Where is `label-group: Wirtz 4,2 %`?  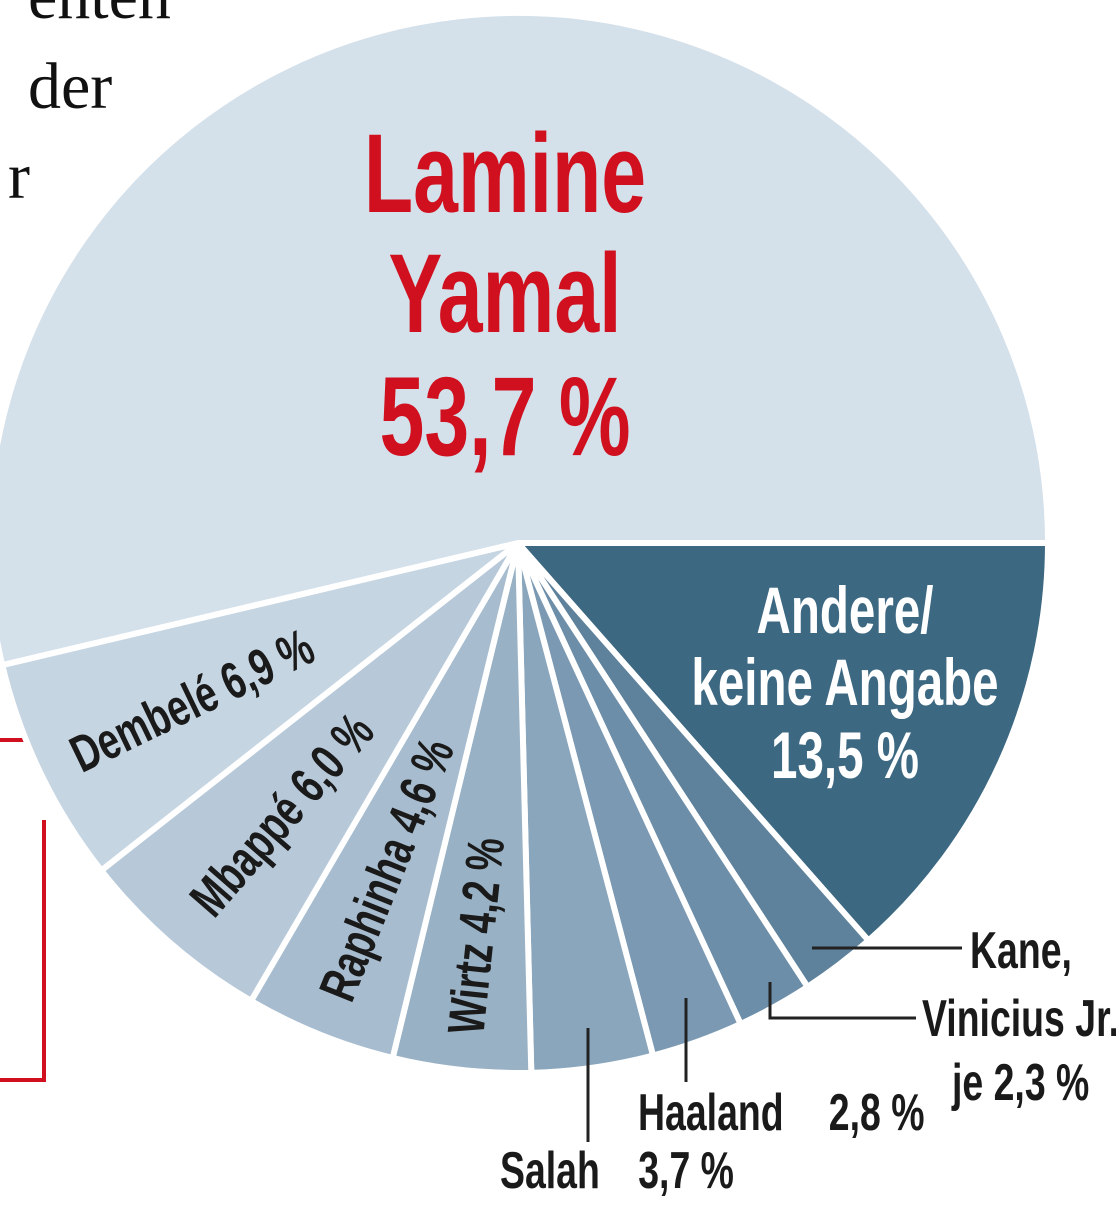 label-group: Wirtz 4,2 % is located at coordinates (475, 936).